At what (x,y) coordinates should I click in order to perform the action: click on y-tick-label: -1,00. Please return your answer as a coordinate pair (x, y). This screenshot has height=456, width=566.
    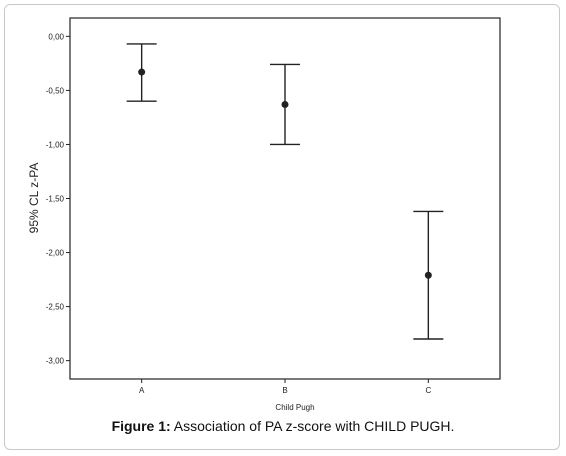
    Looking at the image, I should click on (55, 144).